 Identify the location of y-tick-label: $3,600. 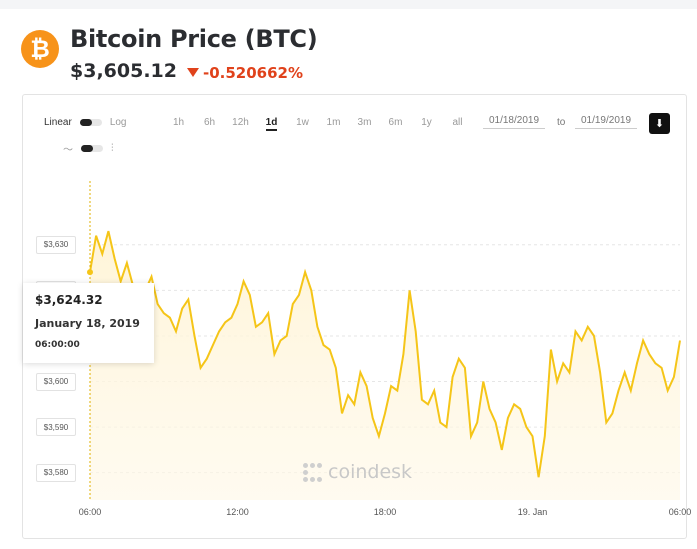
(56, 381).